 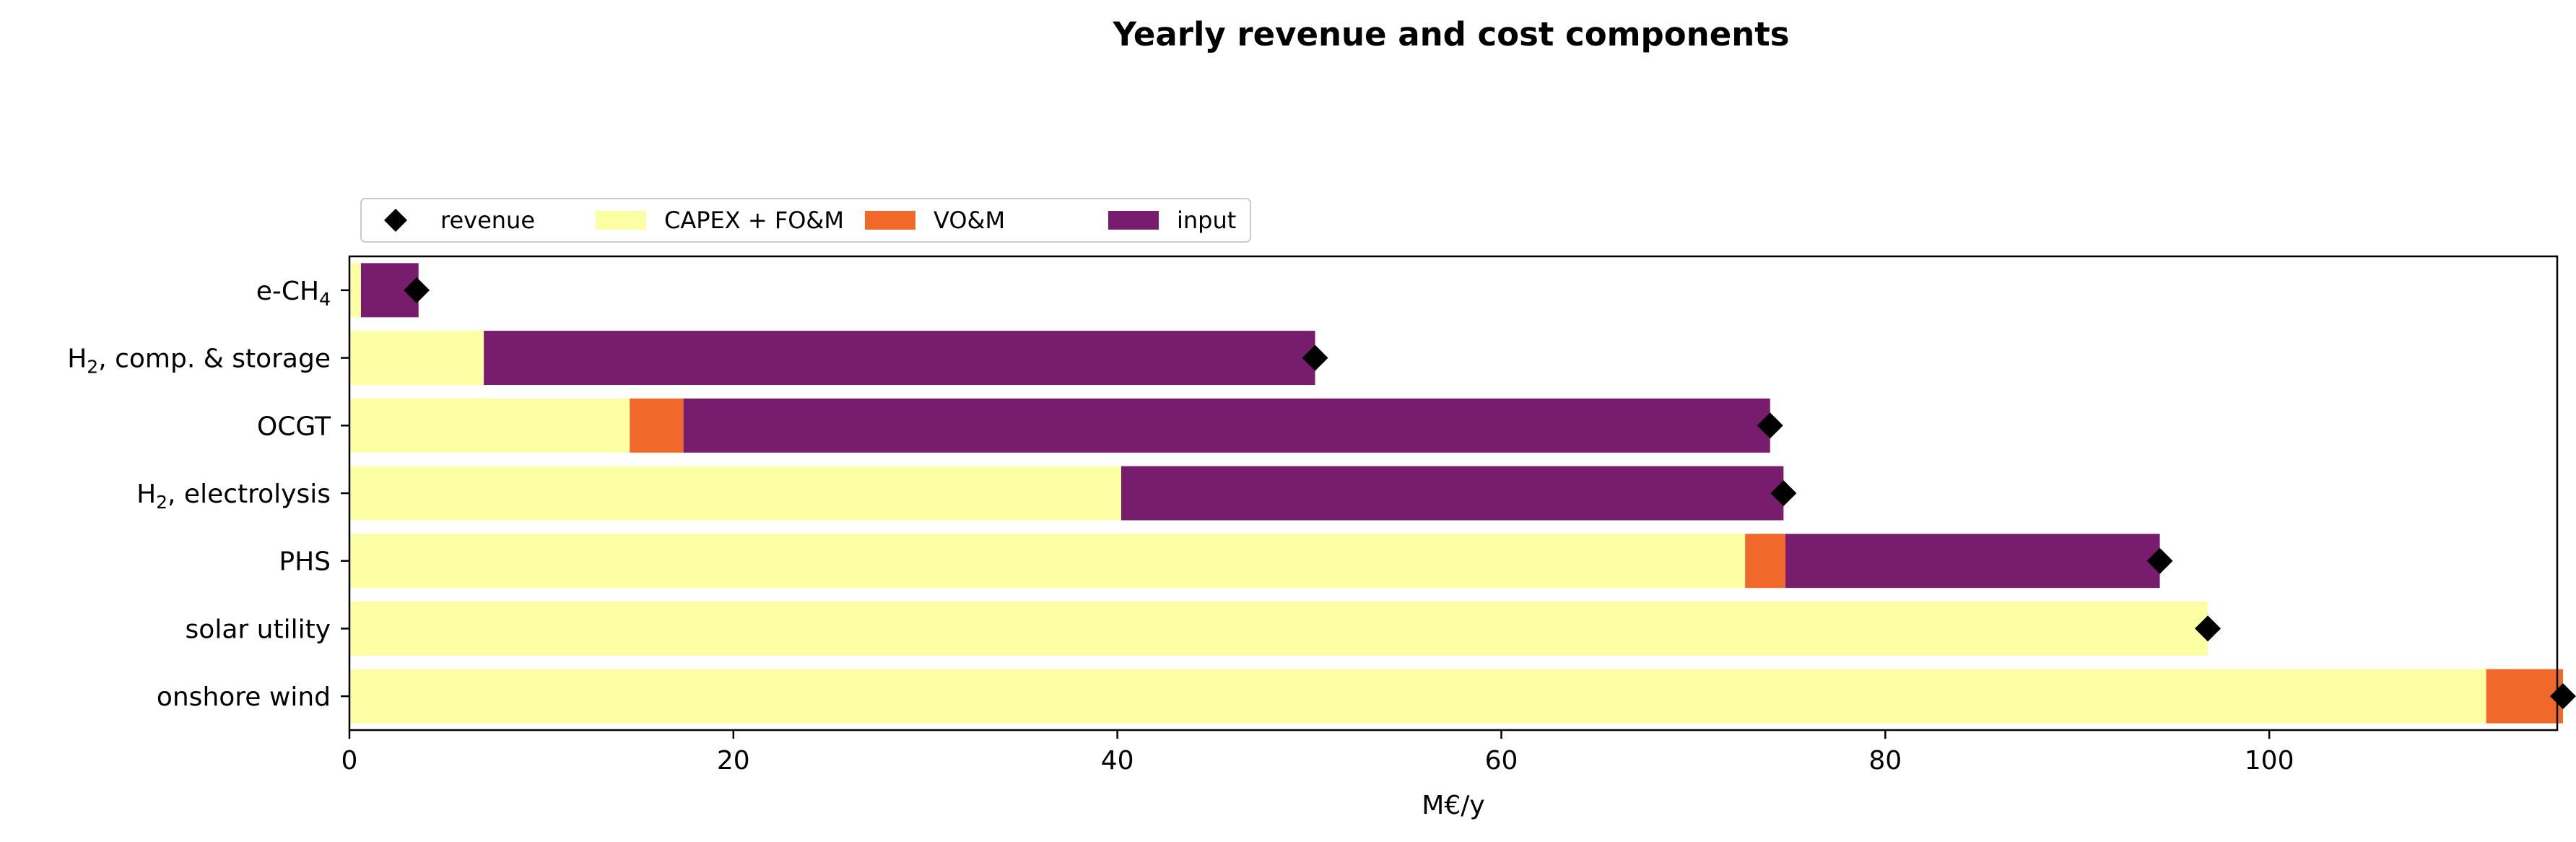 I want to click on y-tick-label-3: H2, electrolysis, so click(x=233, y=496).